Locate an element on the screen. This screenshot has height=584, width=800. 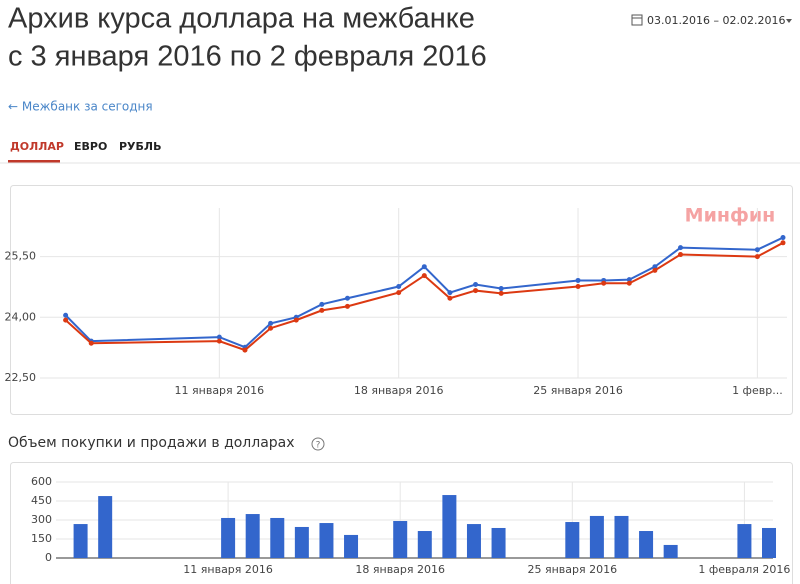
help-icon is located at coordinates (318, 444).